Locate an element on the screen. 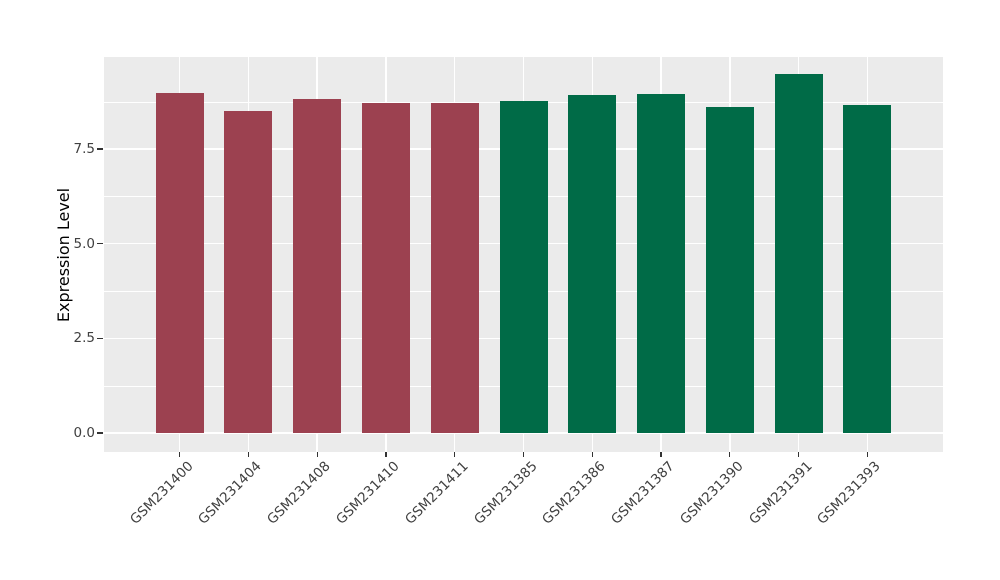 This screenshot has height=580, width=1000. y-tick-label: 7.5 is located at coordinates (84, 148).